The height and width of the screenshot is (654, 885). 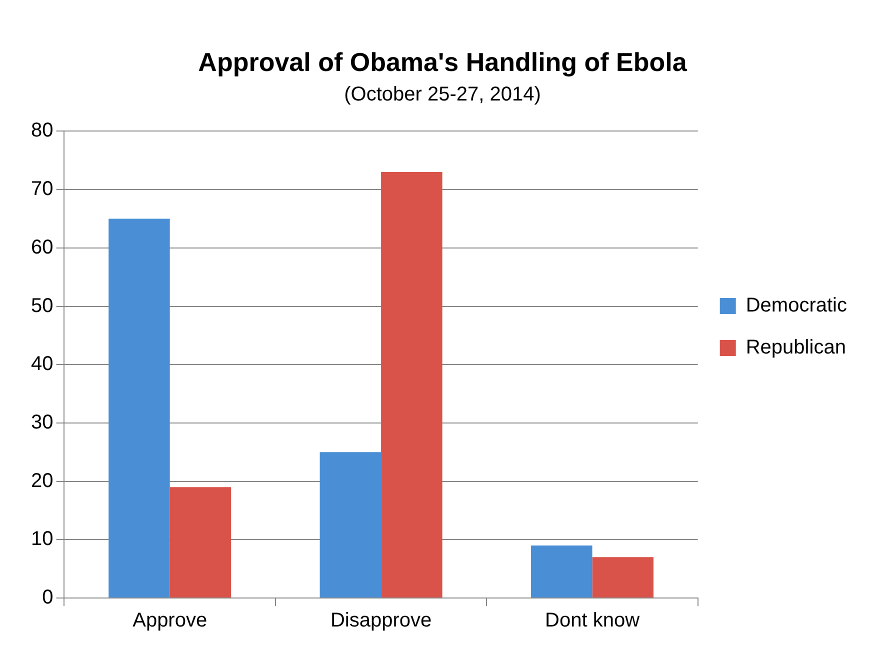 I want to click on legend-label: Democratic, so click(x=797, y=305).